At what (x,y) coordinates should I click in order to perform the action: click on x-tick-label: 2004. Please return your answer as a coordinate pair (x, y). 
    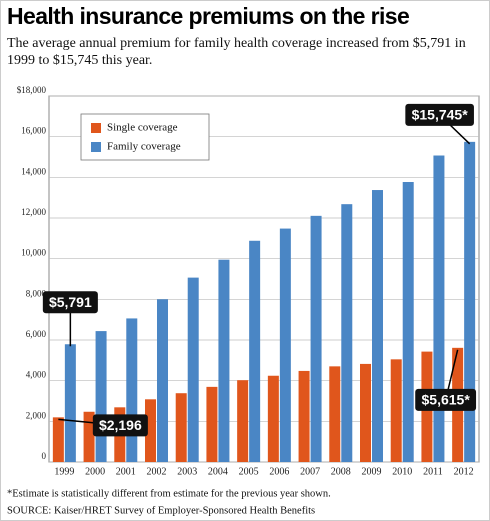
    Looking at the image, I should click on (218, 471).